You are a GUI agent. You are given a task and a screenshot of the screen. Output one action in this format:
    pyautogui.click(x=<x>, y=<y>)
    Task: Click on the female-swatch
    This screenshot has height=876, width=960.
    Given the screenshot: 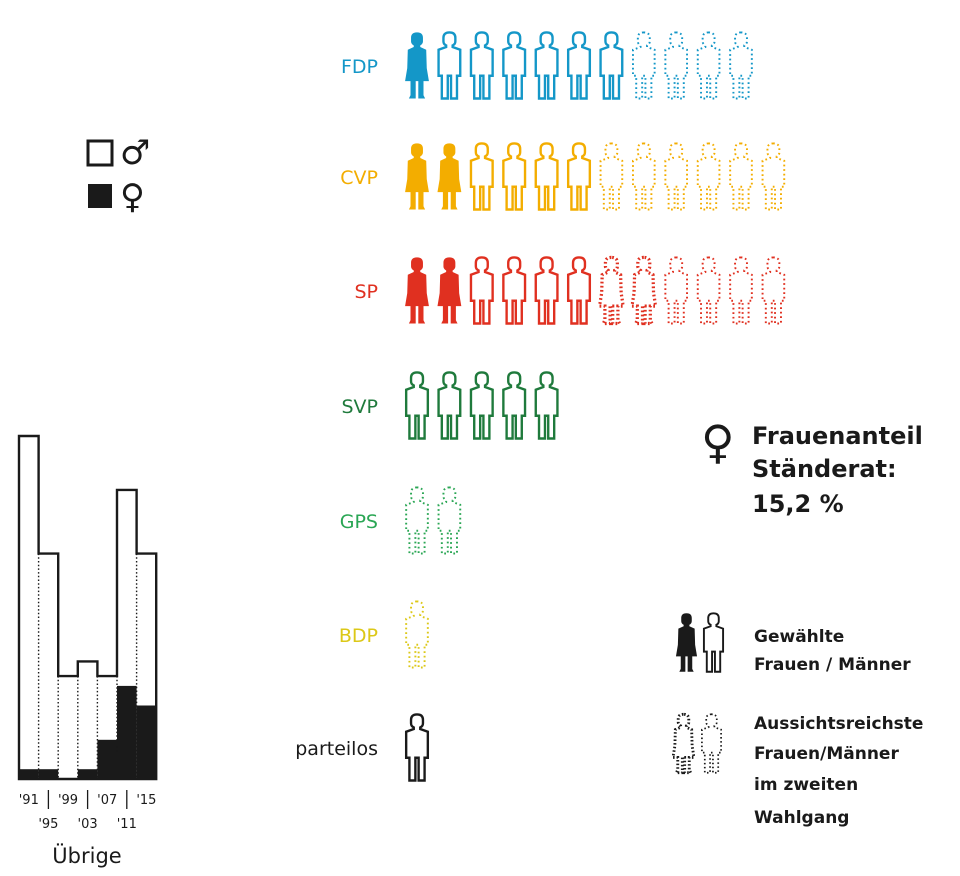 What is the action you would take?
    pyautogui.click(x=100, y=196)
    